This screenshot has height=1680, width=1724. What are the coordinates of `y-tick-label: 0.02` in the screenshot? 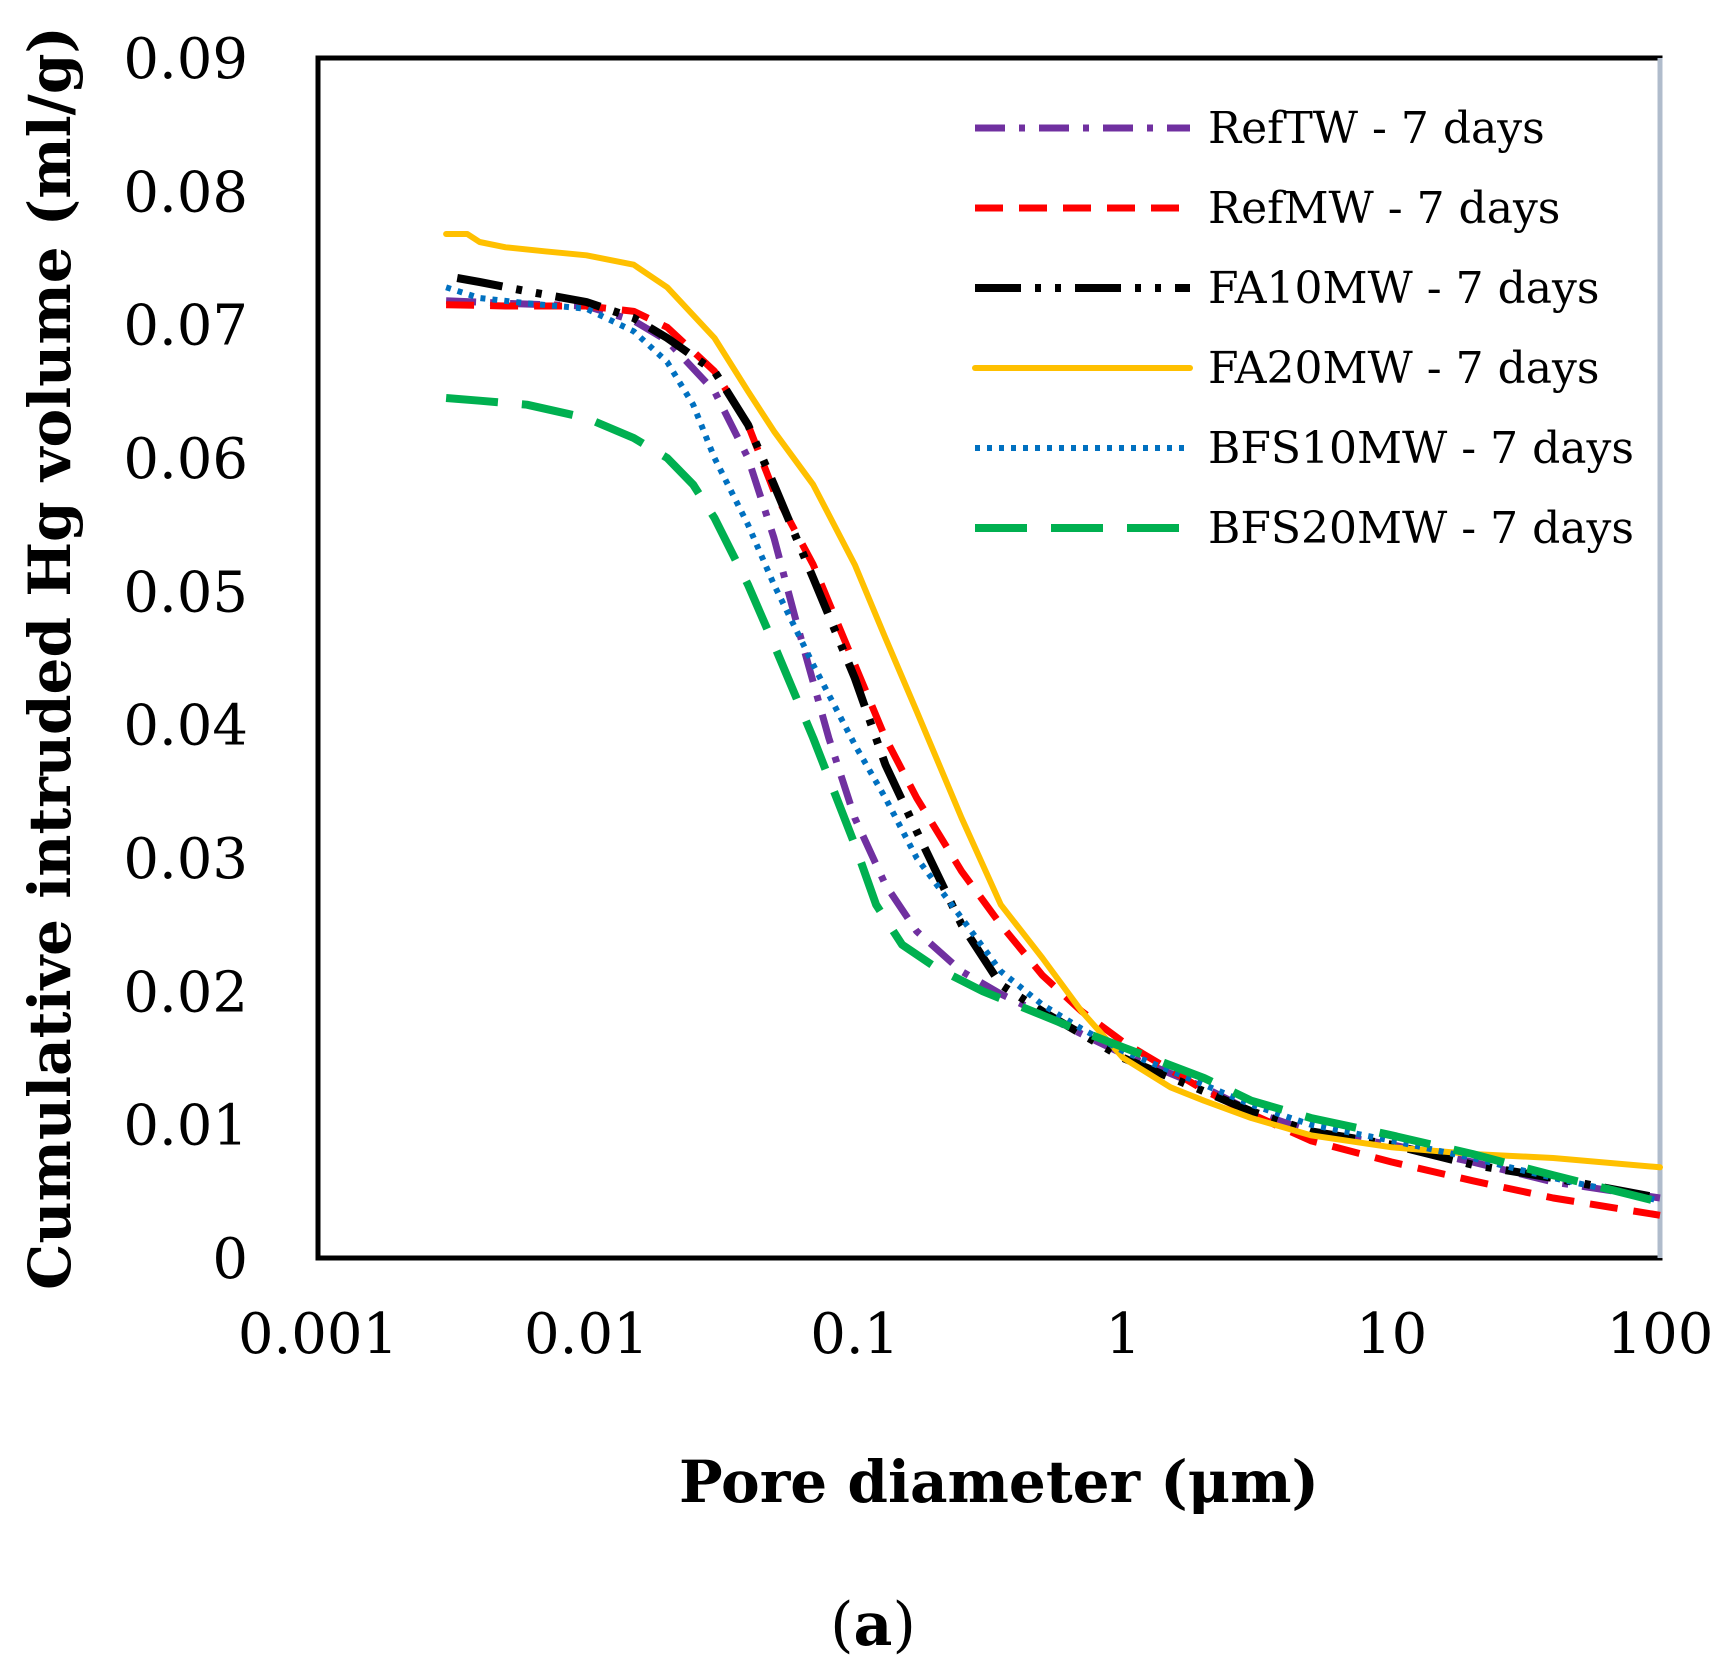 It's located at (185, 992).